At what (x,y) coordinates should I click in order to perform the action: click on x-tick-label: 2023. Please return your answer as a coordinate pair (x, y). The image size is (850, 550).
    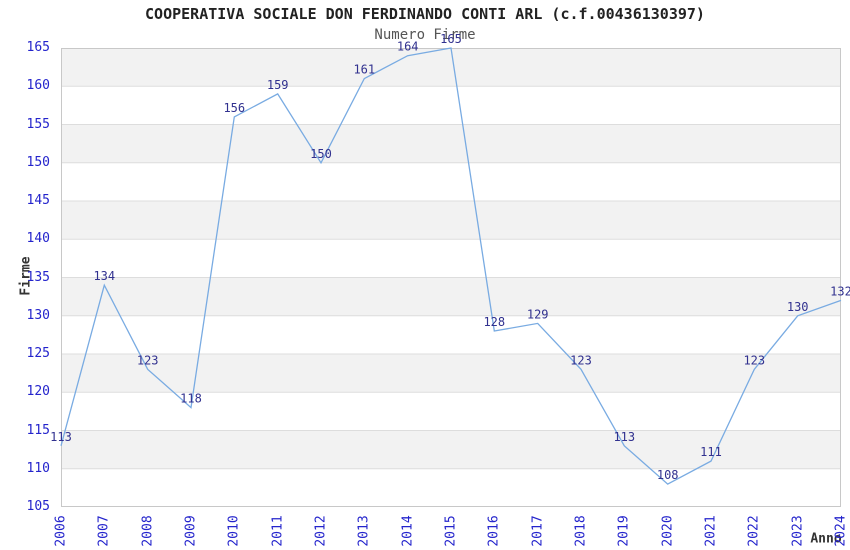
    Looking at the image, I should click on (798, 531).